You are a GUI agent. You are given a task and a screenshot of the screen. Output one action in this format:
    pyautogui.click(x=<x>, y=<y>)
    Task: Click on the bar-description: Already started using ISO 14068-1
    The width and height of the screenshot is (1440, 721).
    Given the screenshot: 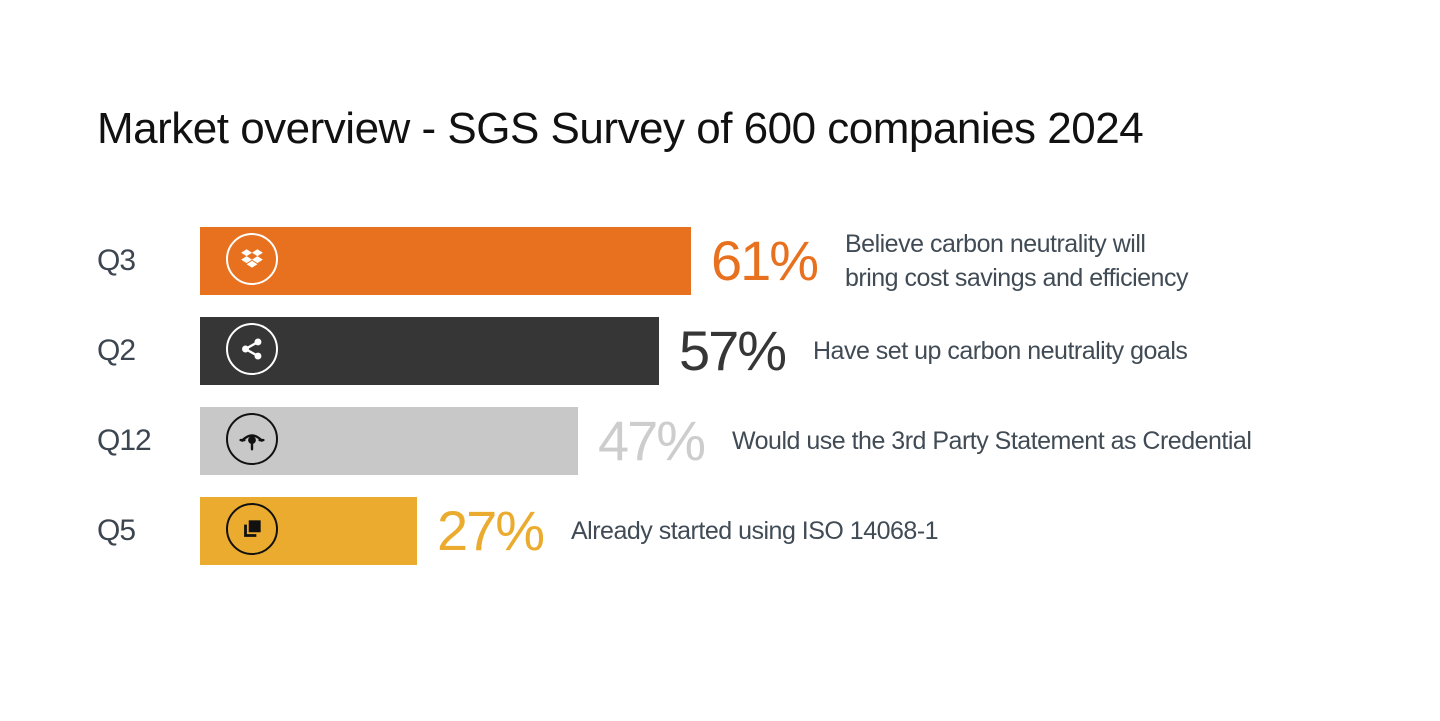 What is the action you would take?
    pyautogui.click(x=755, y=531)
    